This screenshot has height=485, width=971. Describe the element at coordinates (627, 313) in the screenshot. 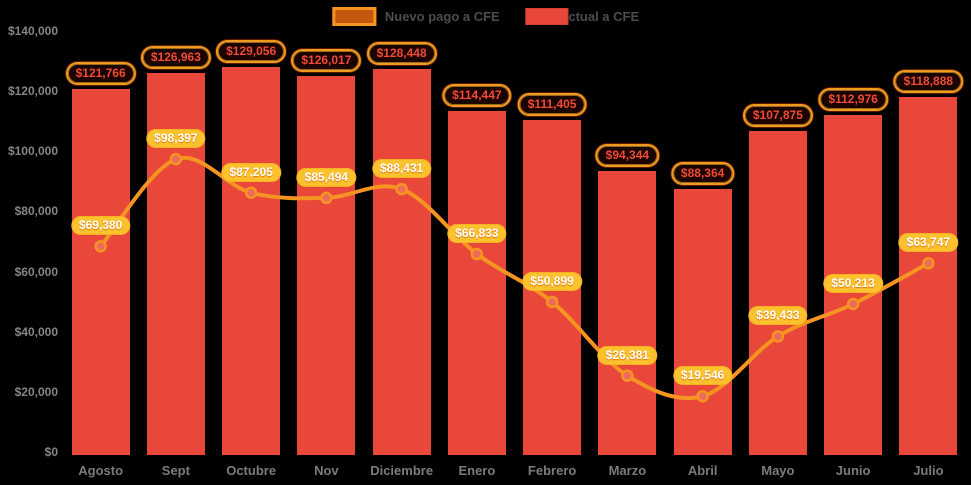

I see `bar-marzo` at that location.